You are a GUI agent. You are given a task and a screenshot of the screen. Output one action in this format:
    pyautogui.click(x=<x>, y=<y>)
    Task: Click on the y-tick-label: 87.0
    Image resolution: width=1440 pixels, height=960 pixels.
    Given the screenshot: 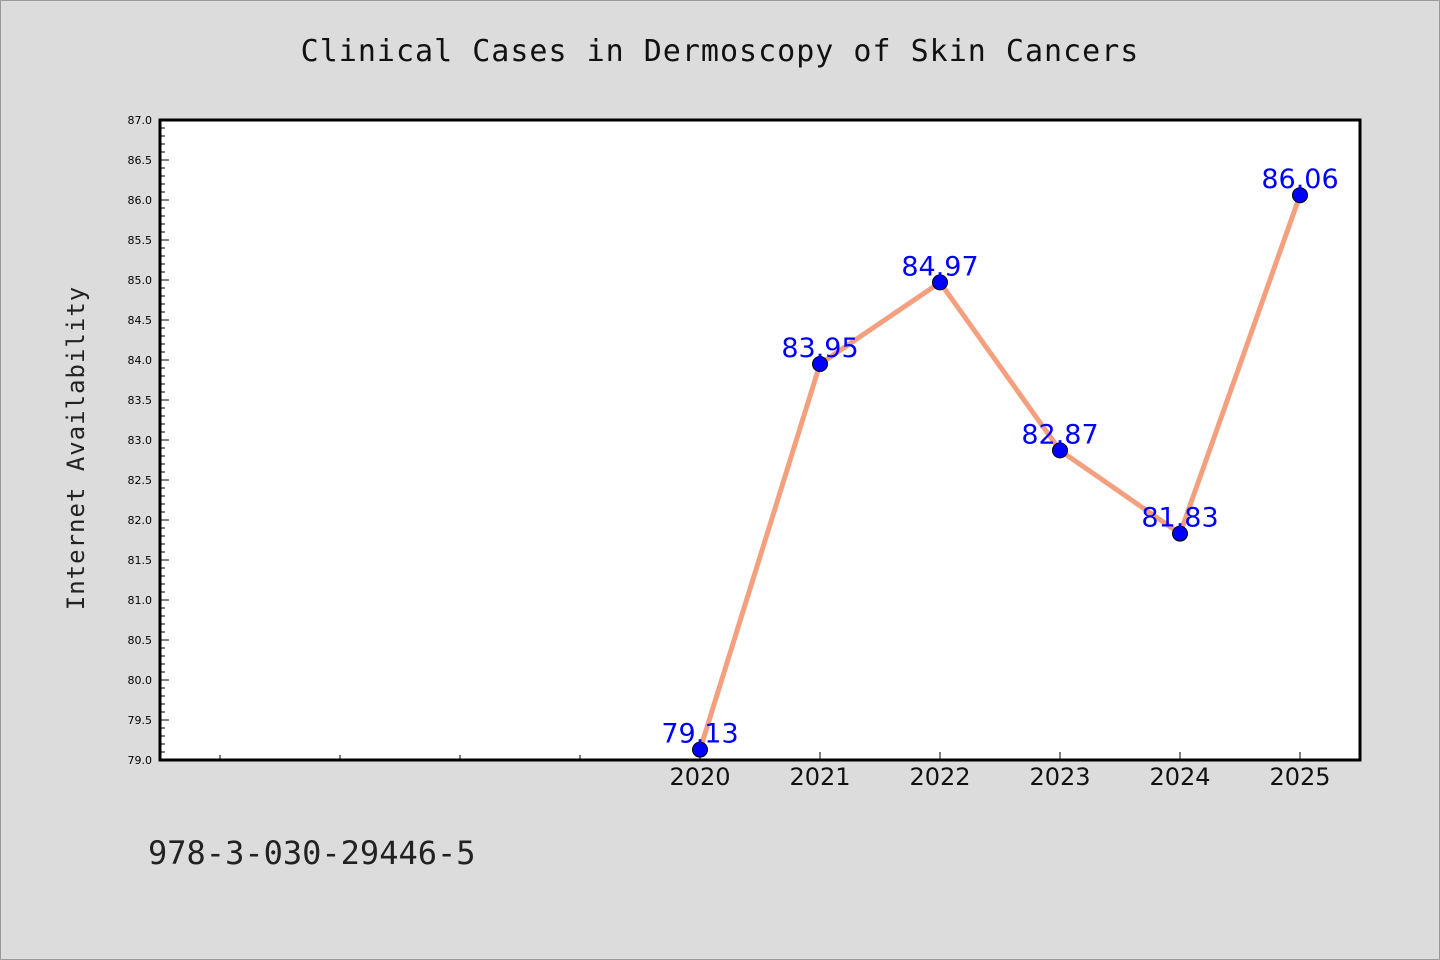 What is the action you would take?
    pyautogui.click(x=140, y=120)
    